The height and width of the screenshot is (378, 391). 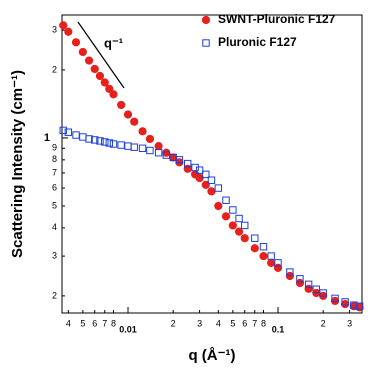 What do you see at coordinates (54, 205) in the screenshot?
I see `y-tick-label: 5` at bounding box center [54, 205].